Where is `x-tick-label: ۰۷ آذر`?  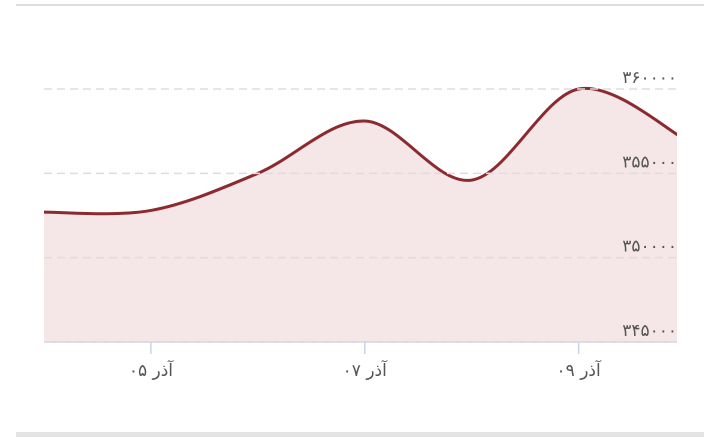 x-tick-label: ۰۷ آذر is located at coordinates (365, 370).